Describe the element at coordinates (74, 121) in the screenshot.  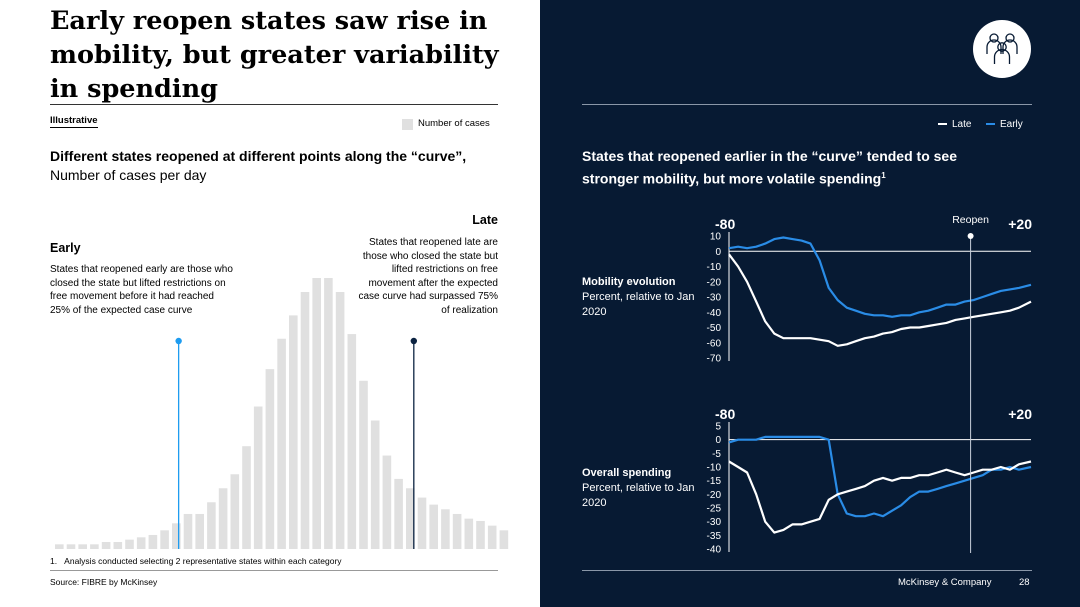
I see `illustrative-tag: Illustrative` at that location.